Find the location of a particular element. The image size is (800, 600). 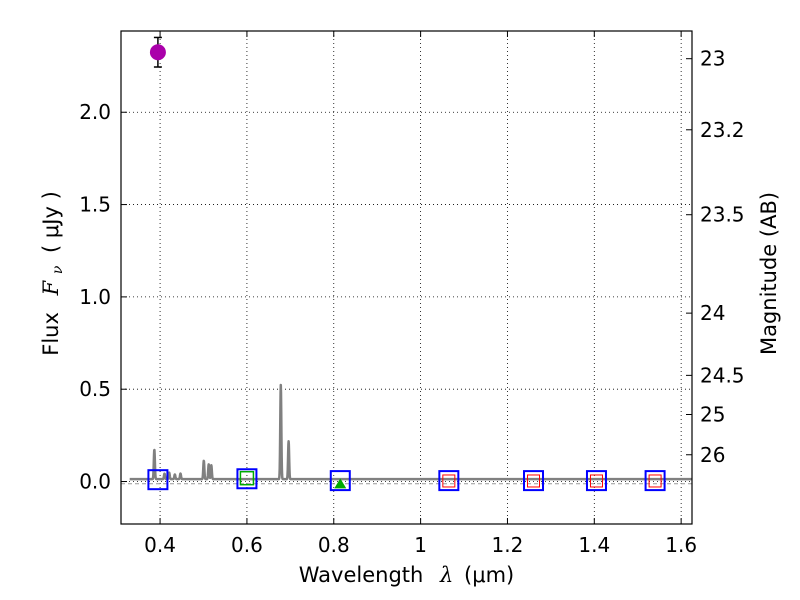

mag-tick-label: 25 is located at coordinates (712, 415).